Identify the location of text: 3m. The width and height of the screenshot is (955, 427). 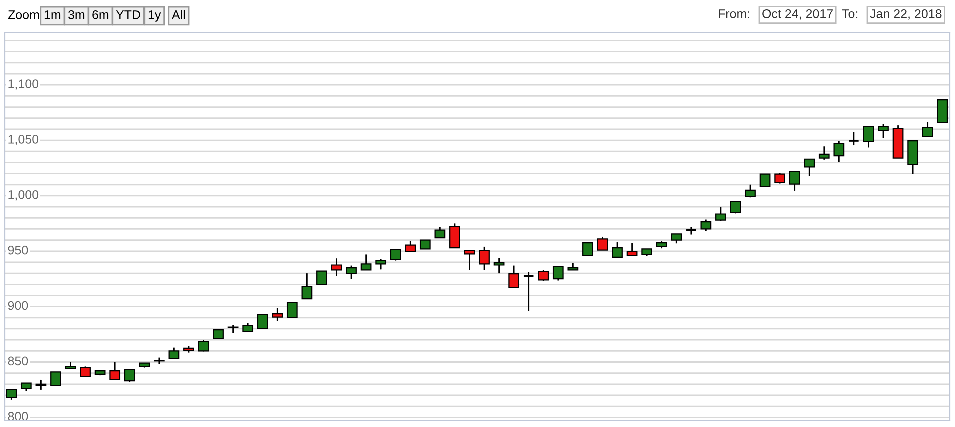
(76, 15).